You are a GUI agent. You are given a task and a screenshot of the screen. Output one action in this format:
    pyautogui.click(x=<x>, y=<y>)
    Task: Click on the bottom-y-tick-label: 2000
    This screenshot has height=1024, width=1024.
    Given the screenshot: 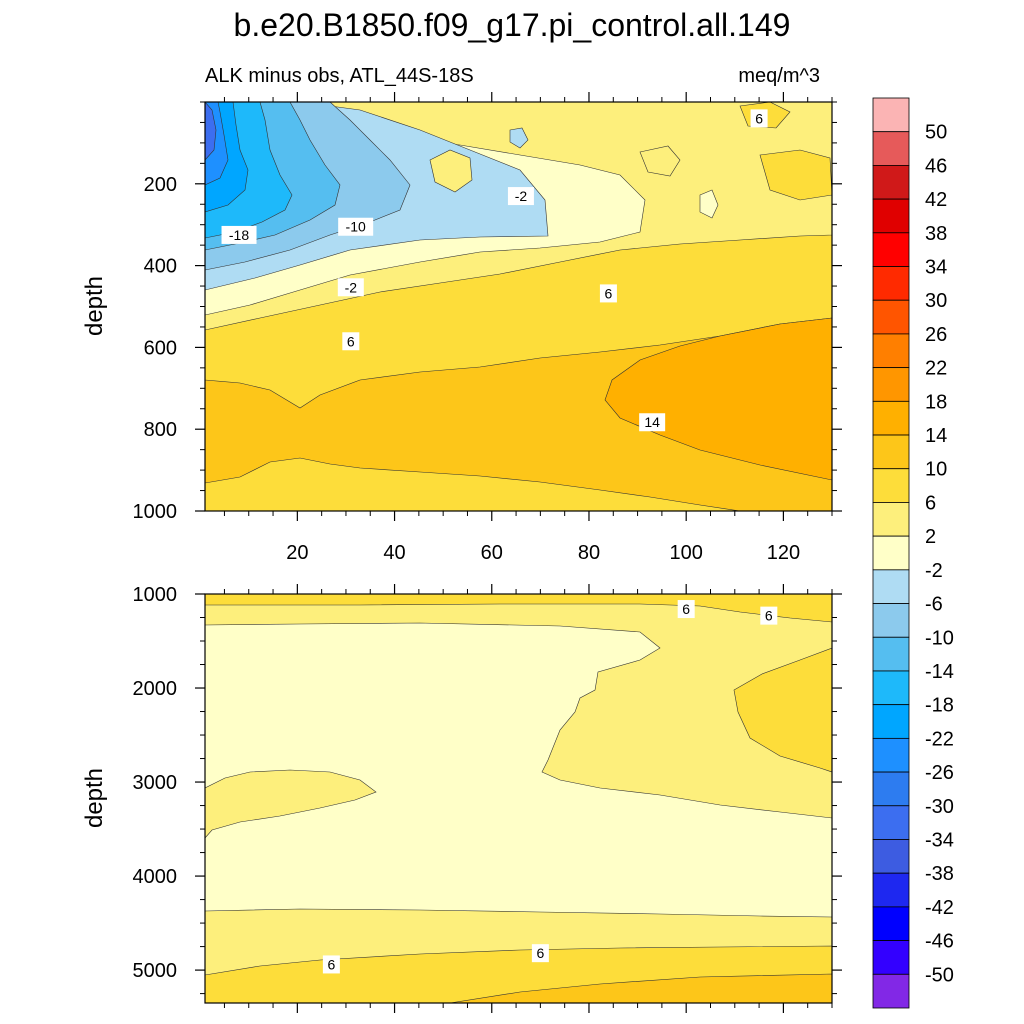 What is the action you would take?
    pyautogui.click(x=155, y=689)
    